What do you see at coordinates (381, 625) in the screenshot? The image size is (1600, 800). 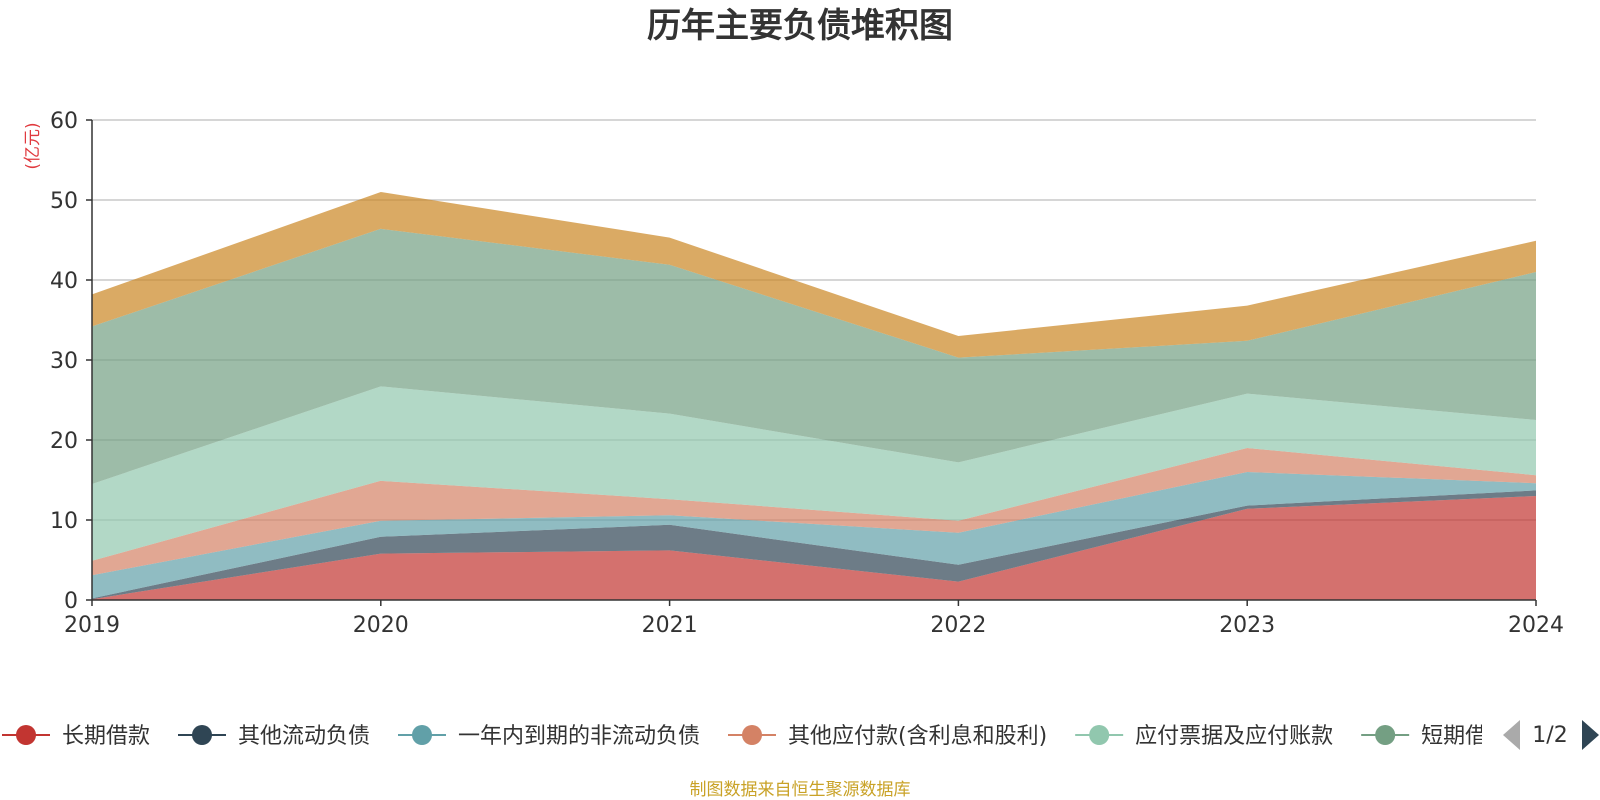 I see `x-tick-label: 2020` at bounding box center [381, 625].